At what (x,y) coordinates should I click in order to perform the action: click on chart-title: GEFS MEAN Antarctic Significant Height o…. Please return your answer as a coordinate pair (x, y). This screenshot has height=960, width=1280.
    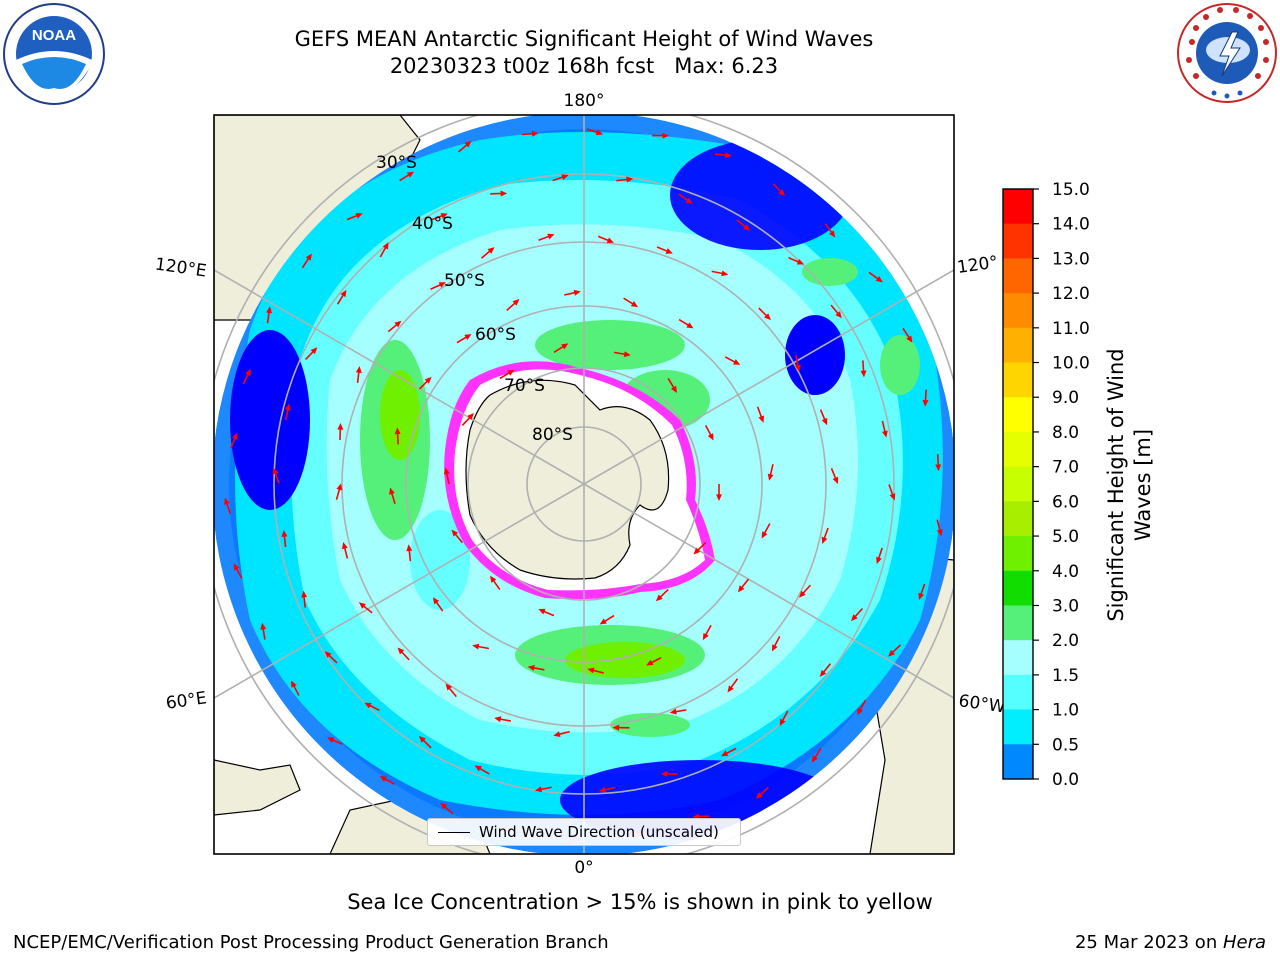
    Looking at the image, I should click on (584, 39).